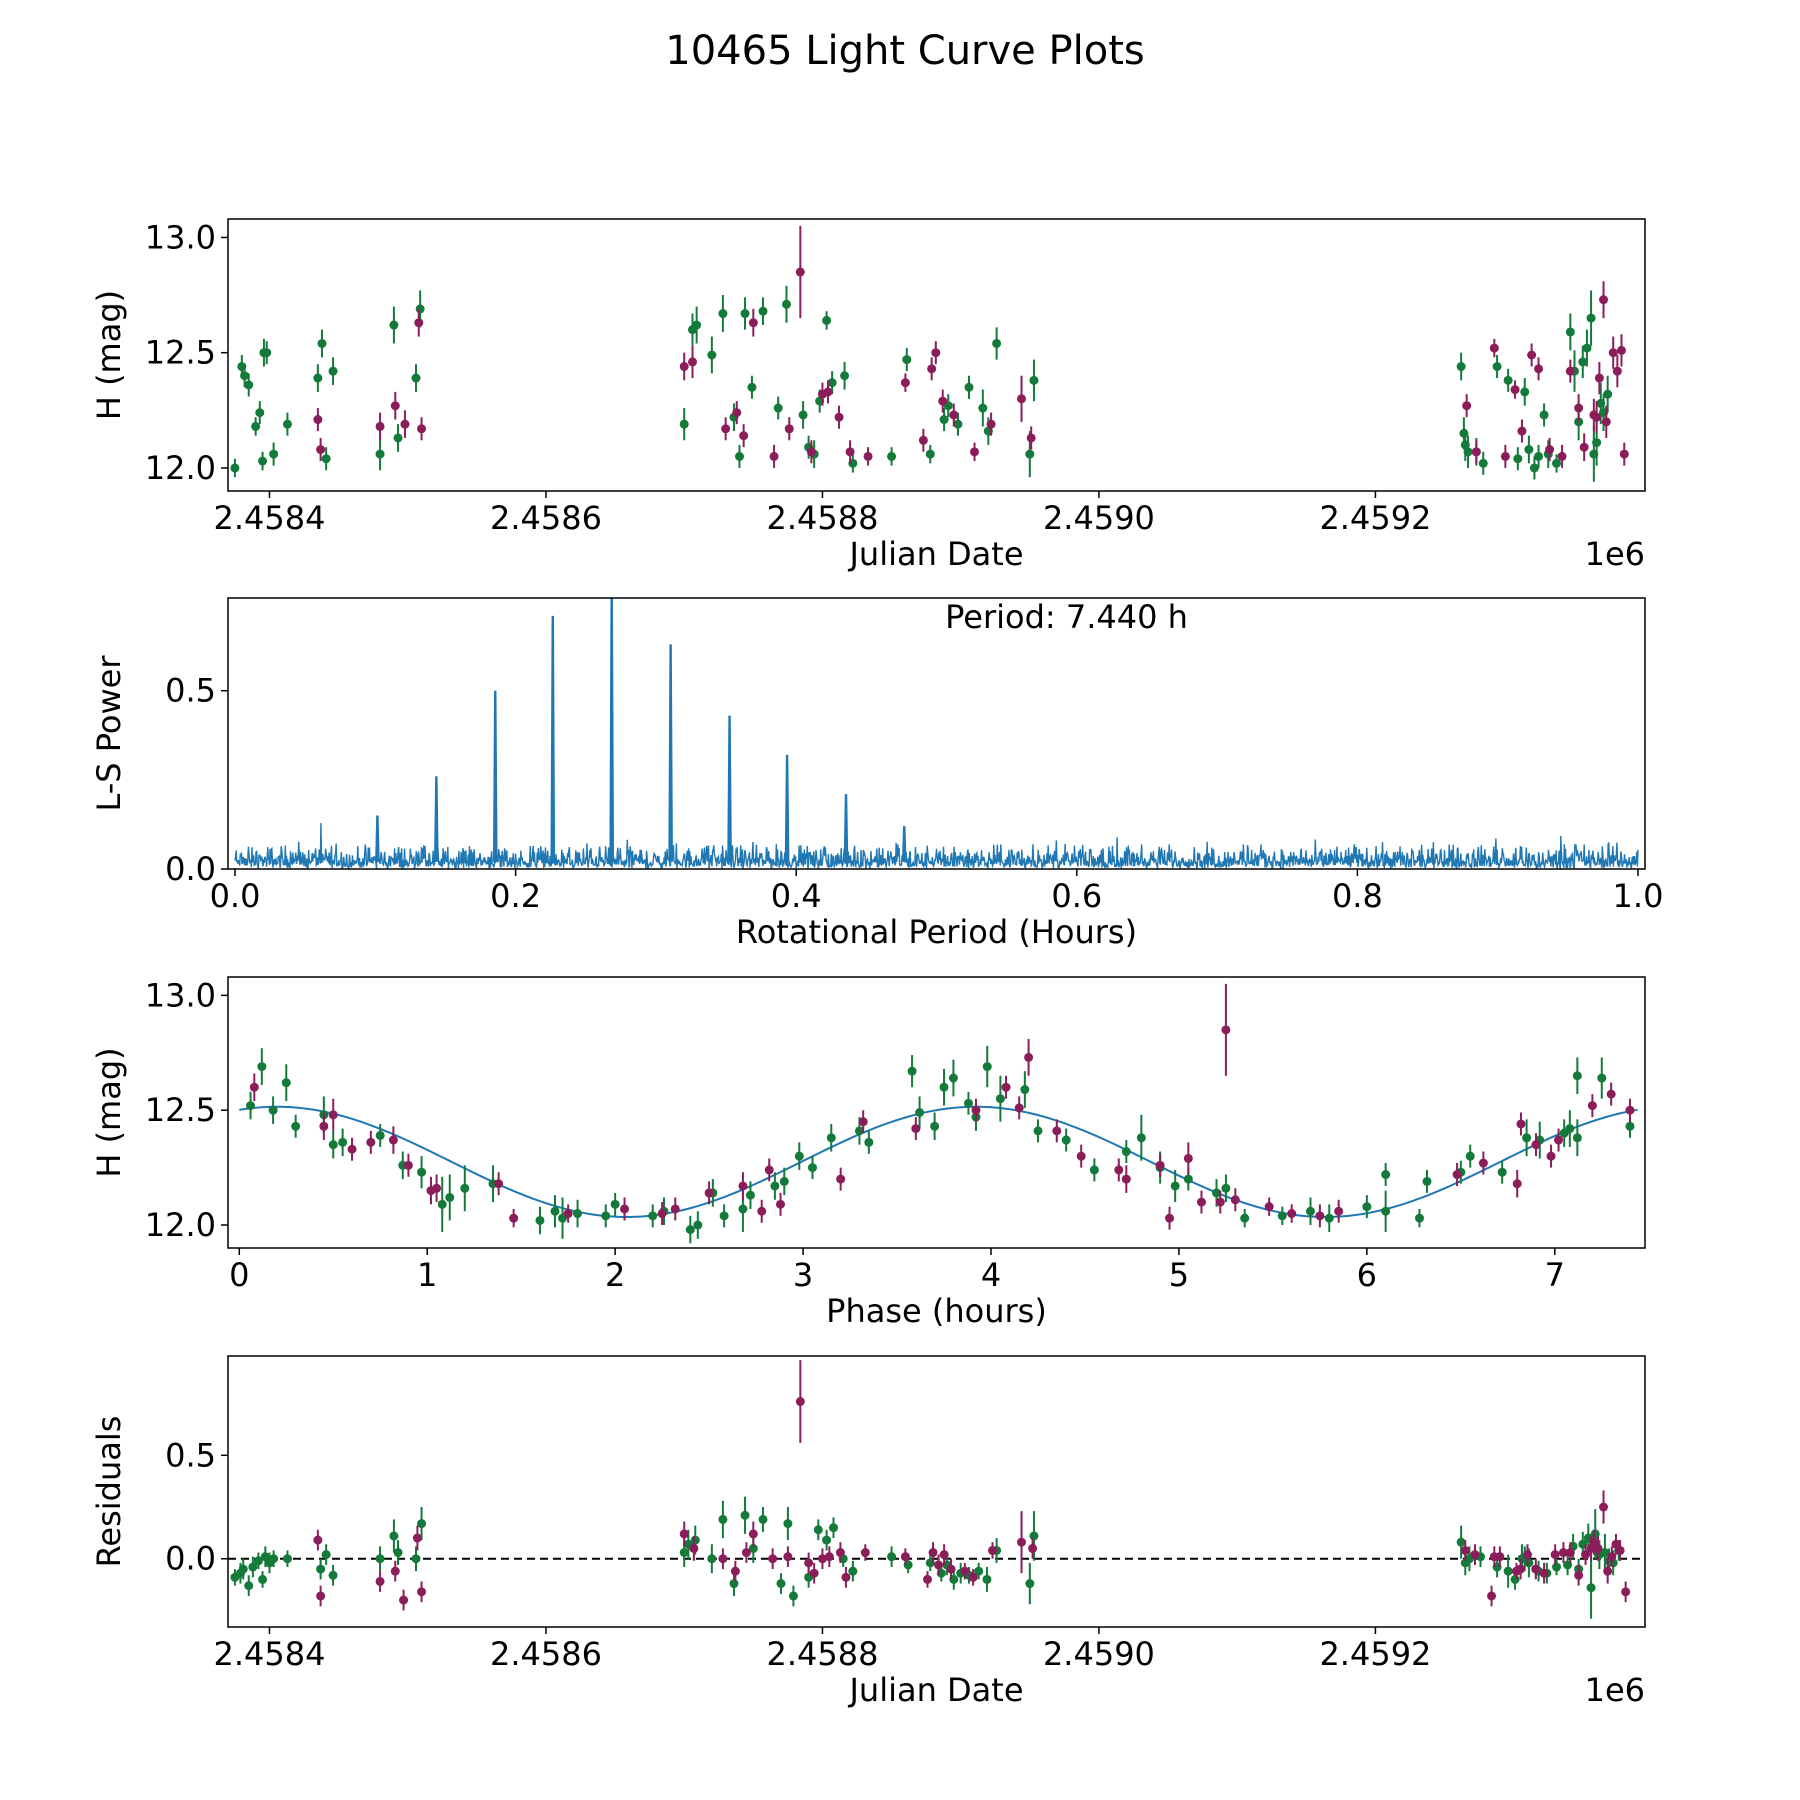 This screenshot has width=1800, height=1800. Describe the element at coordinates (190, 691) in the screenshot. I see `y-tick-label: 0.5` at that location.